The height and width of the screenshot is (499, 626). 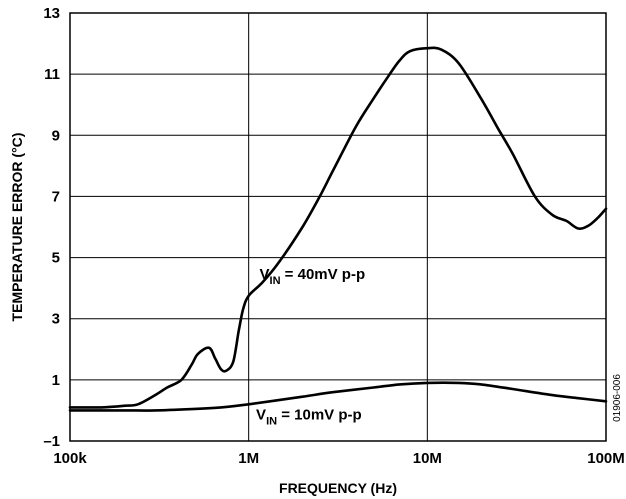 What do you see at coordinates (56, 135) in the screenshot?
I see `y-tick-label: 9` at bounding box center [56, 135].